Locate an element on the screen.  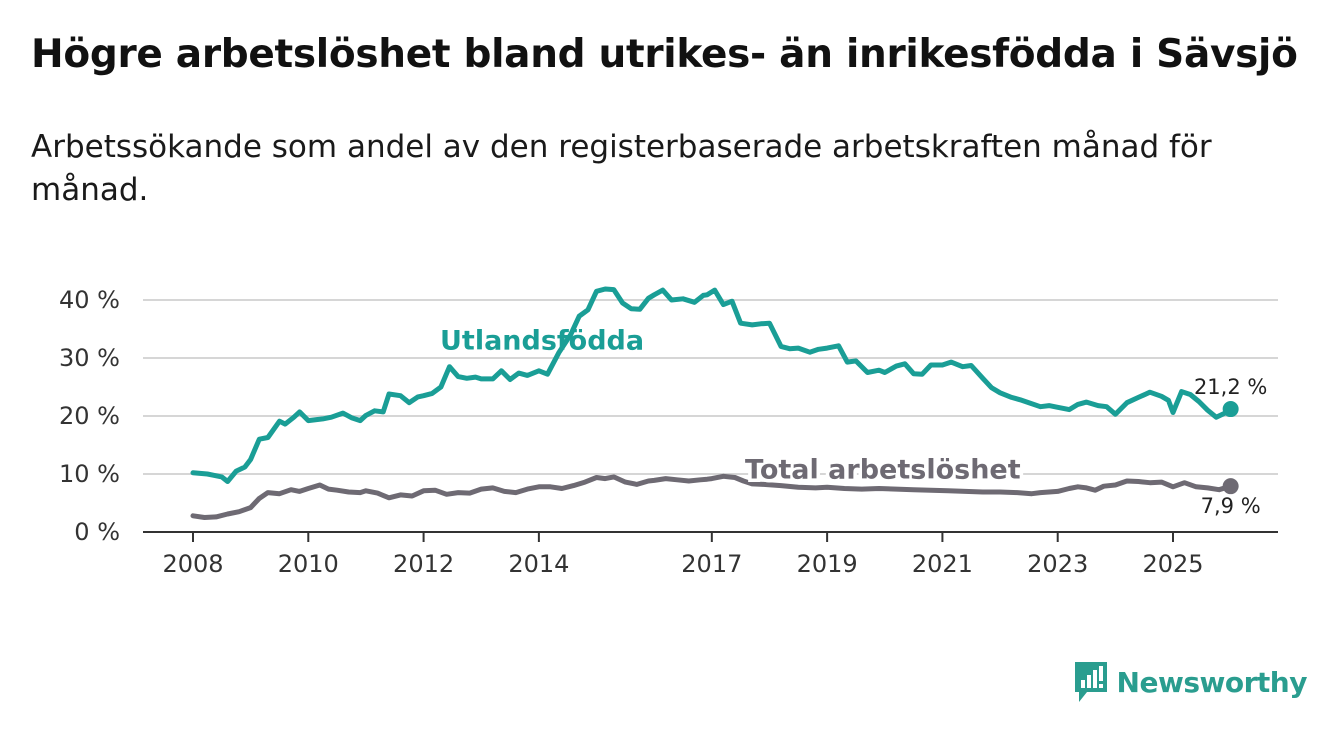
x-tick-label: 2017 is located at coordinates (711, 564).